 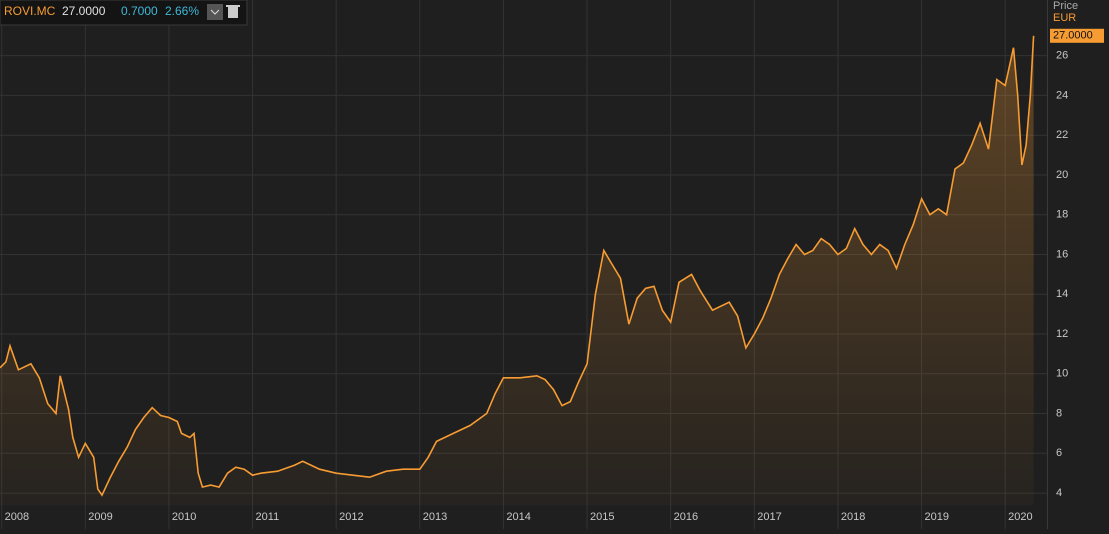 What do you see at coordinates (268, 517) in the screenshot?
I see `x-tick-label: 2011` at bounding box center [268, 517].